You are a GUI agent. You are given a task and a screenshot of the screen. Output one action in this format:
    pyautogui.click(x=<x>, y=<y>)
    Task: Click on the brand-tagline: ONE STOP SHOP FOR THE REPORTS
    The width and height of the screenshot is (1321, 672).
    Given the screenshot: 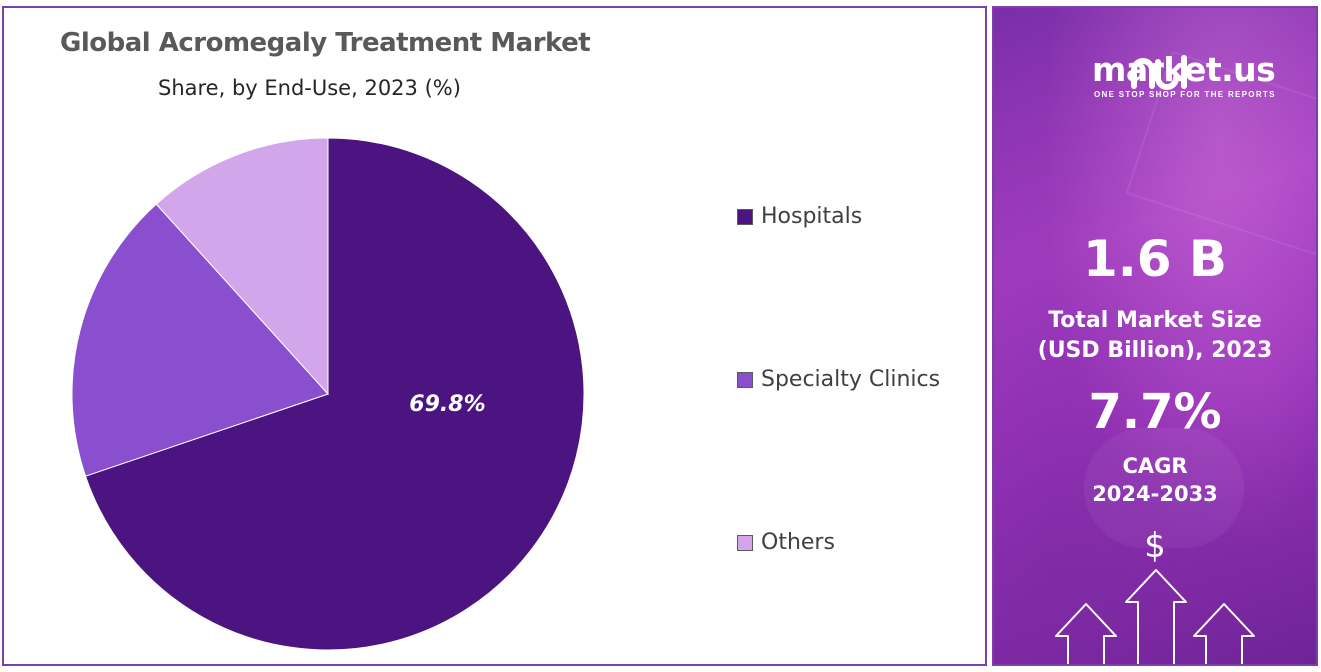 What is the action you would take?
    pyautogui.click(x=1185, y=94)
    